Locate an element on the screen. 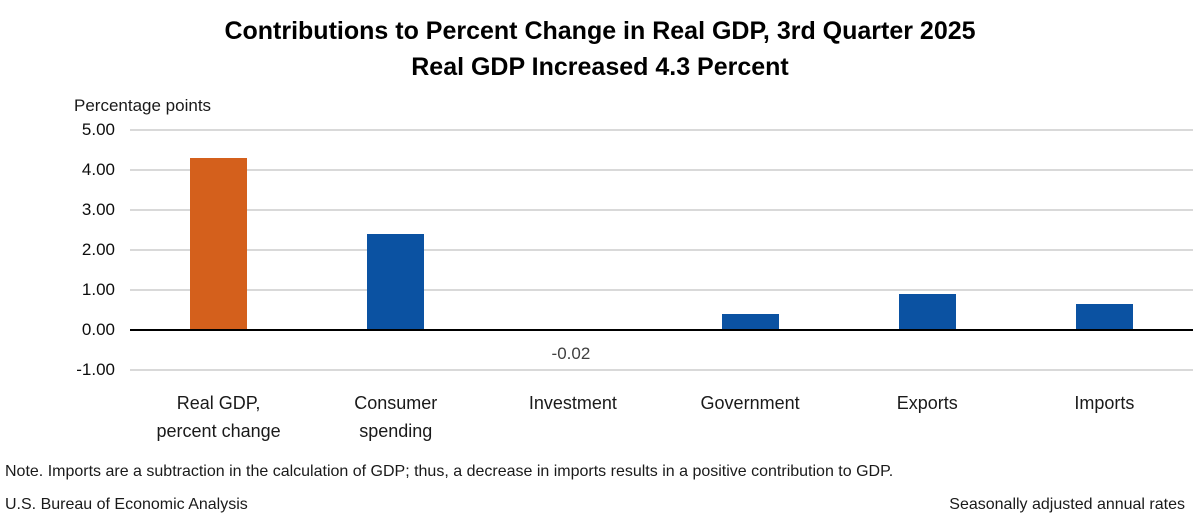 This screenshot has height=531, width=1200. gridline-3.00 is located at coordinates (661, 210).